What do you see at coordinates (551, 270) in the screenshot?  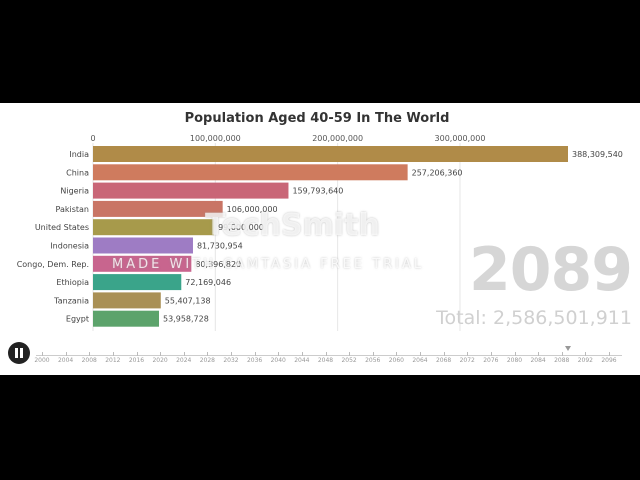 I see `year-label: 2089` at bounding box center [551, 270].